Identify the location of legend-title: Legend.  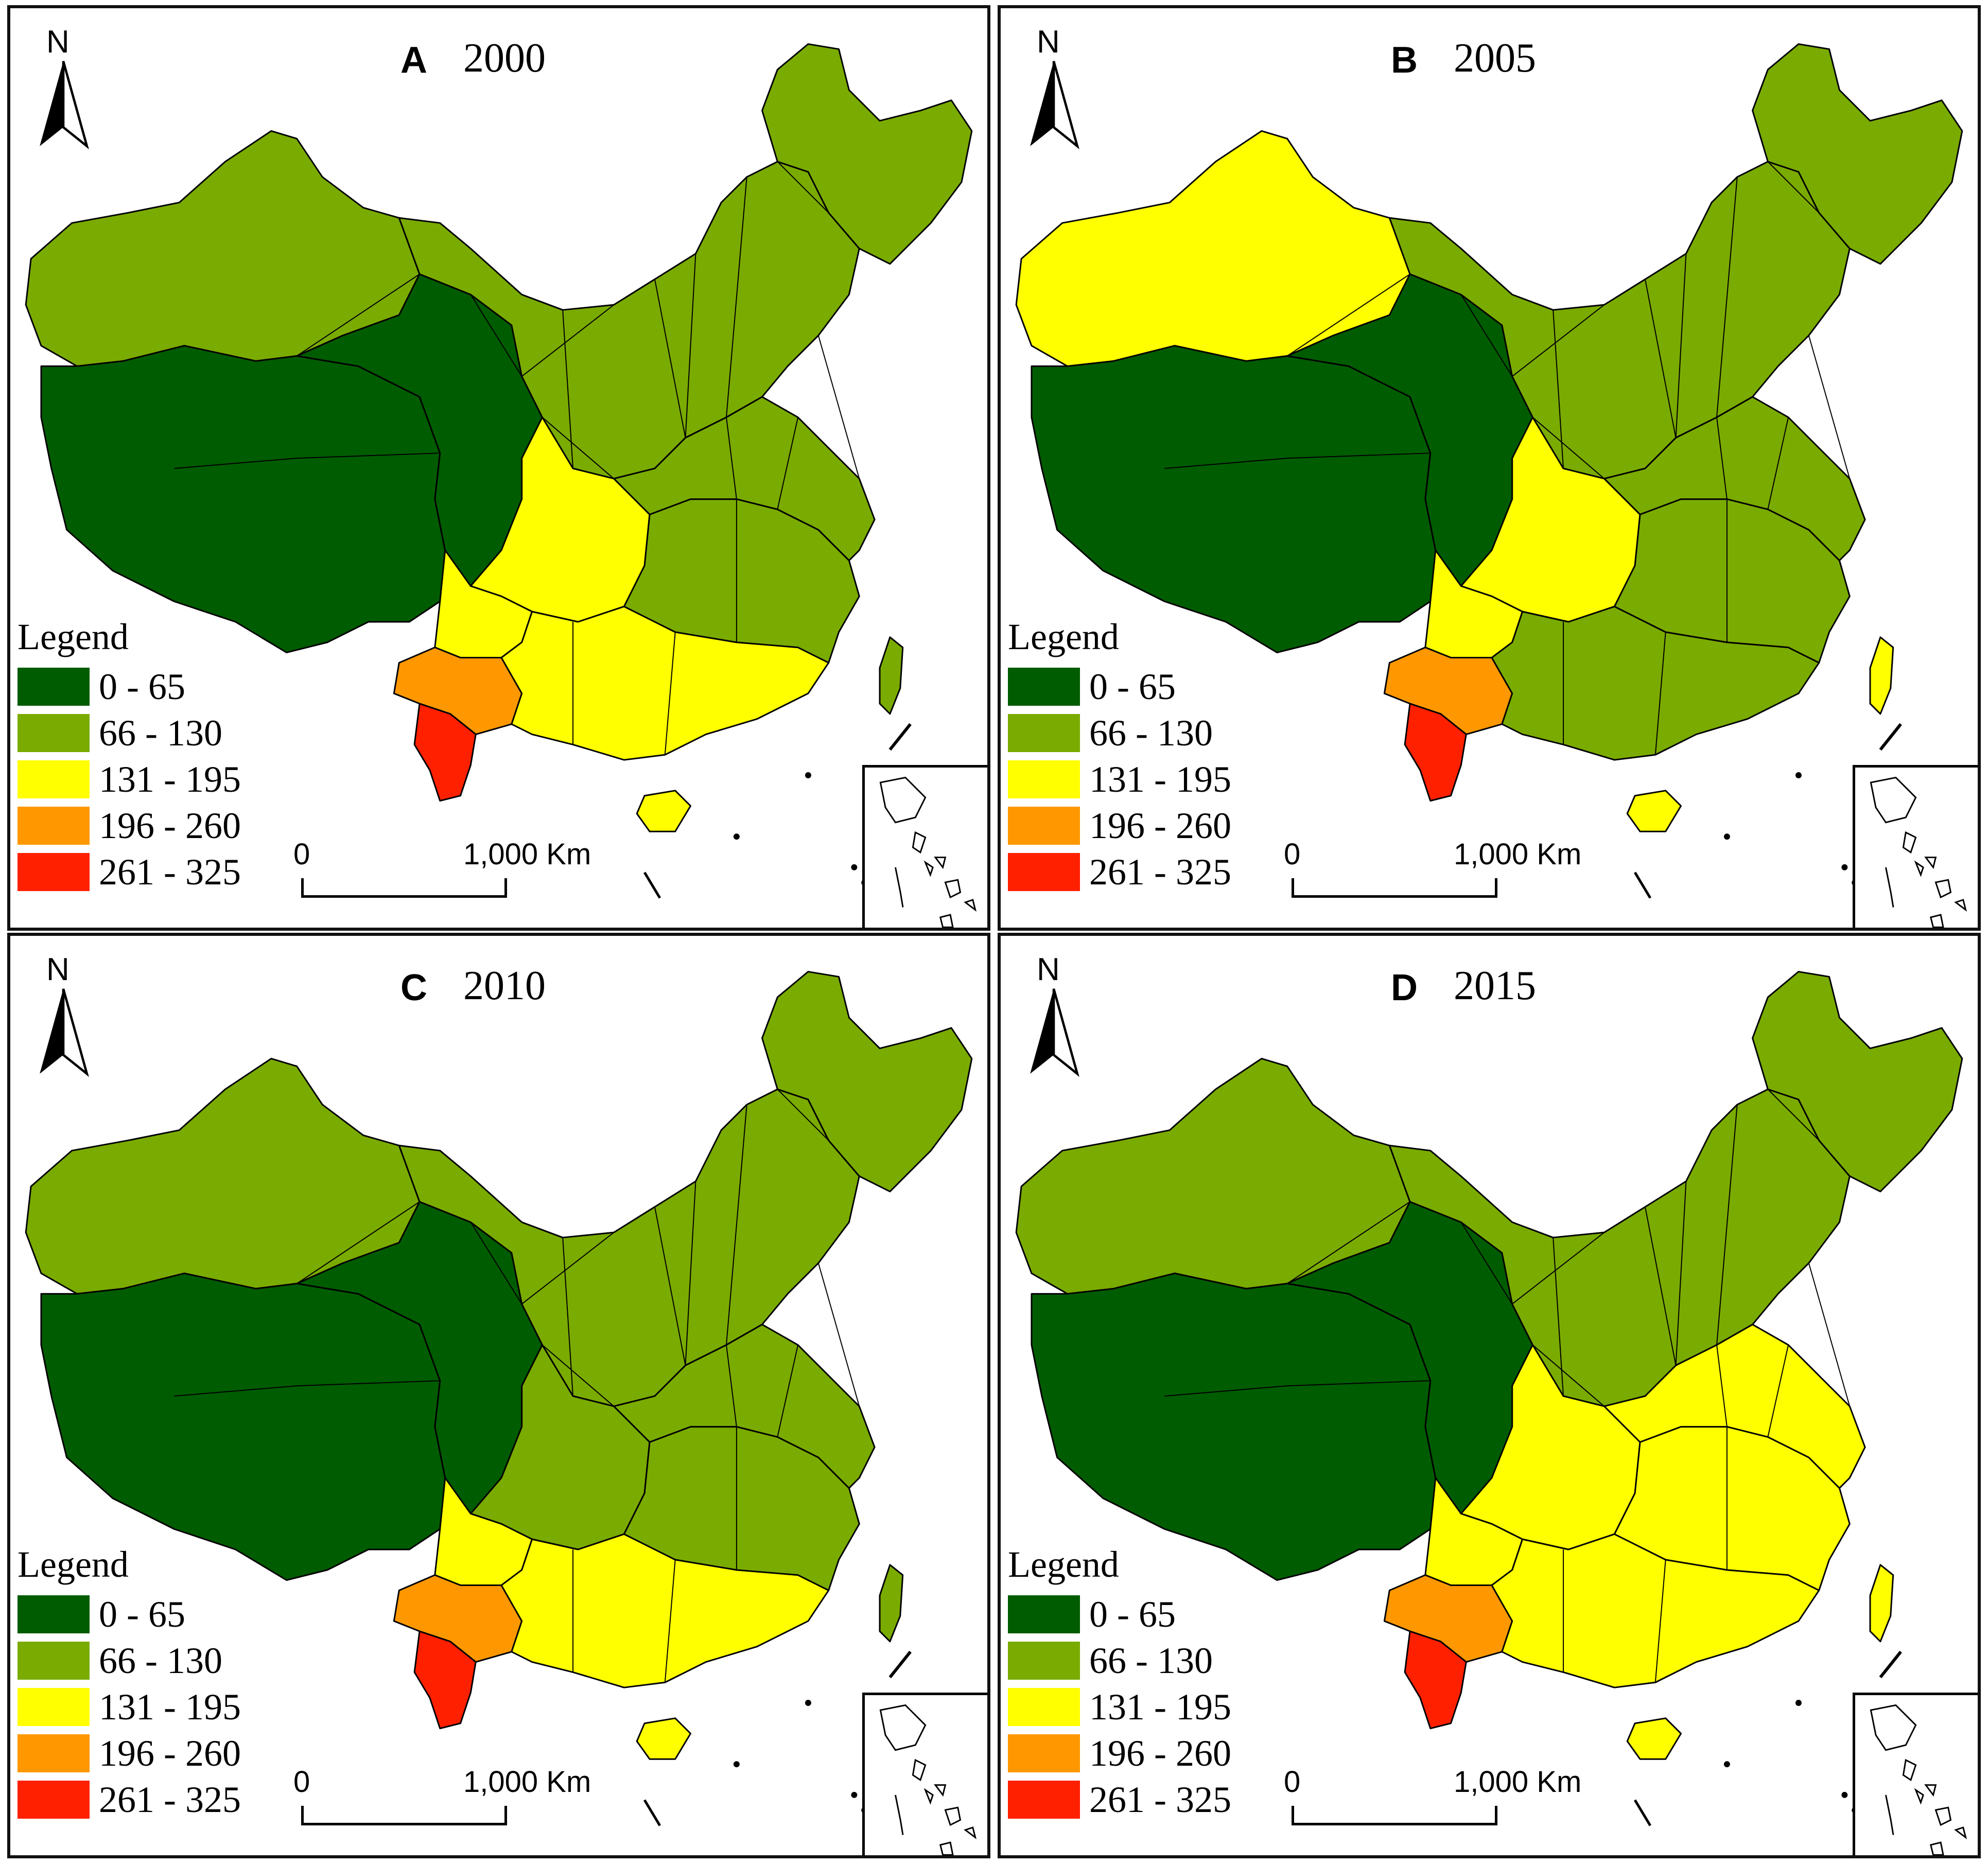
(1064, 1565).